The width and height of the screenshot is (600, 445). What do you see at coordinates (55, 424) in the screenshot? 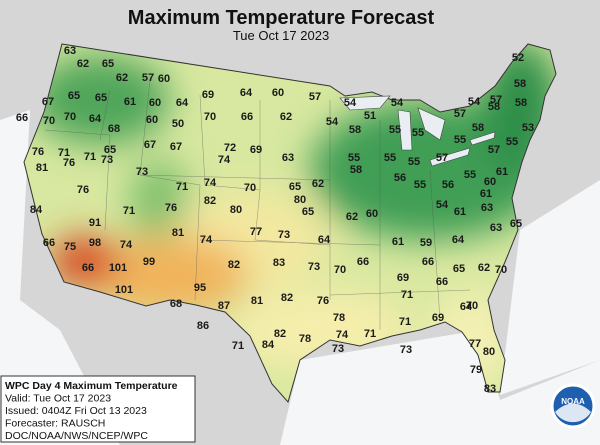
I see `info-line: Forecaster: RAUSCH` at bounding box center [55, 424].